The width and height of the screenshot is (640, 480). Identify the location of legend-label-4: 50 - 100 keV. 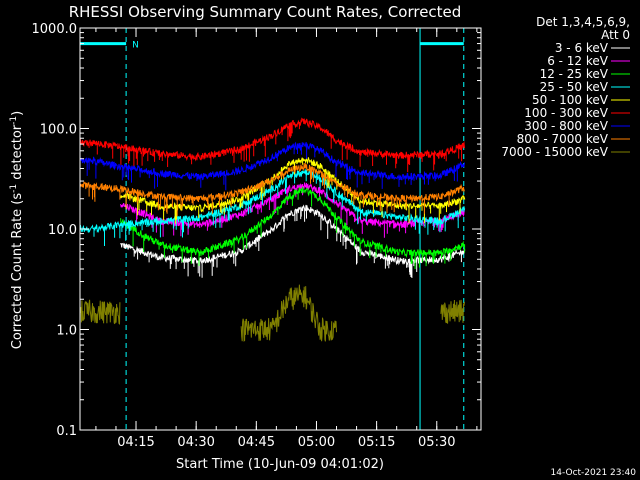
(570, 100).